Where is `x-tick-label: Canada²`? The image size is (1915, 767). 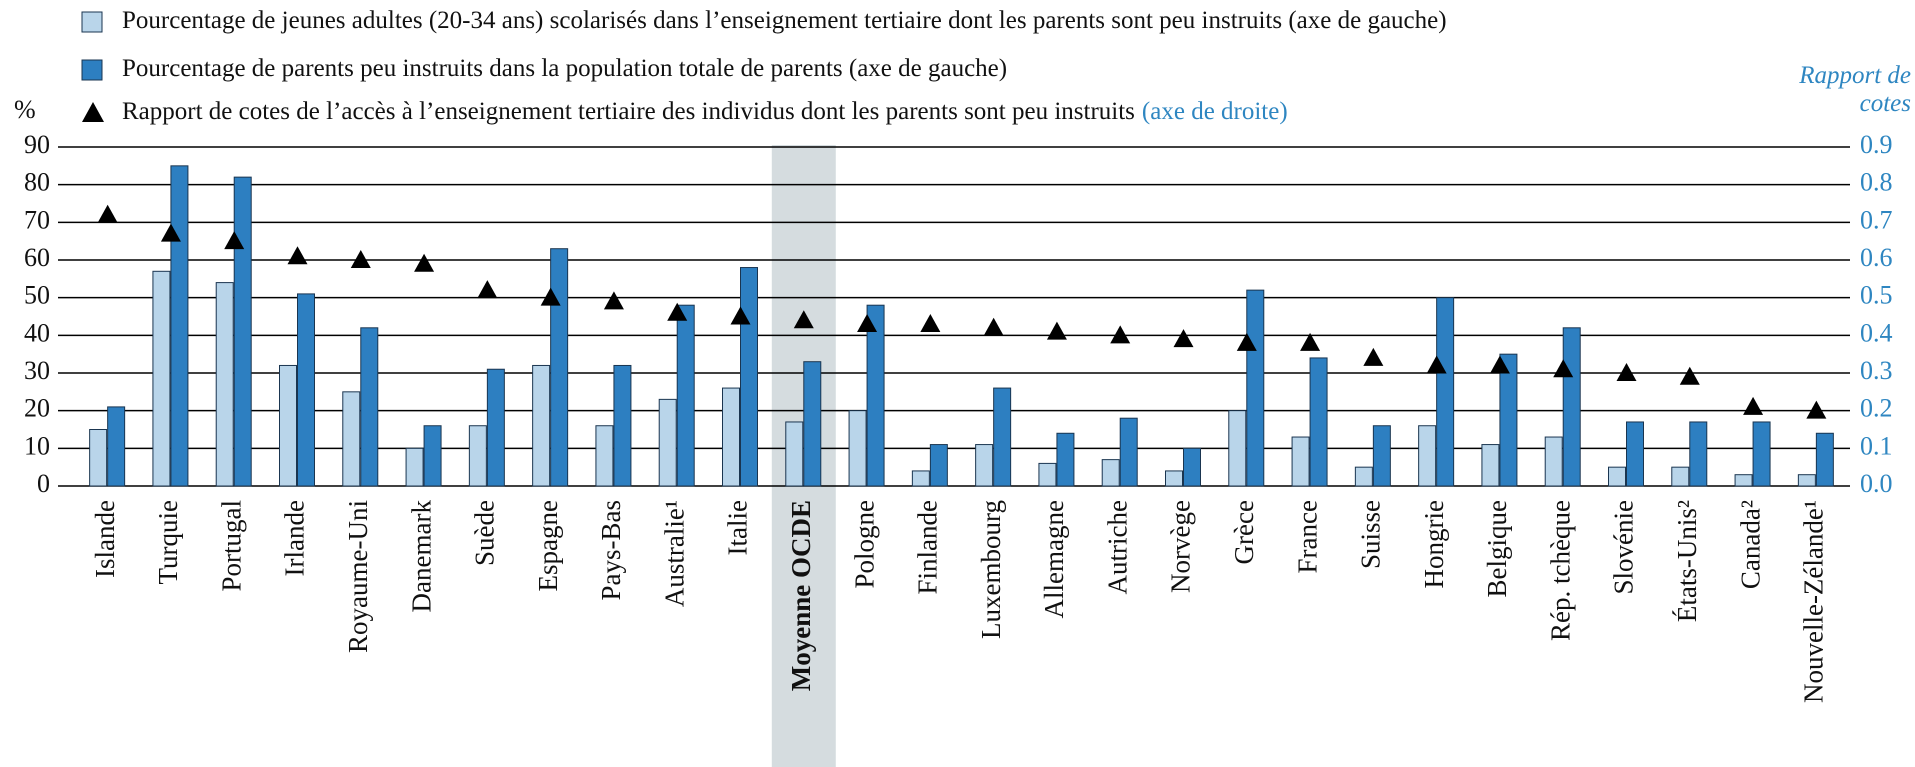 x-tick-label: Canada² is located at coordinates (1750, 544).